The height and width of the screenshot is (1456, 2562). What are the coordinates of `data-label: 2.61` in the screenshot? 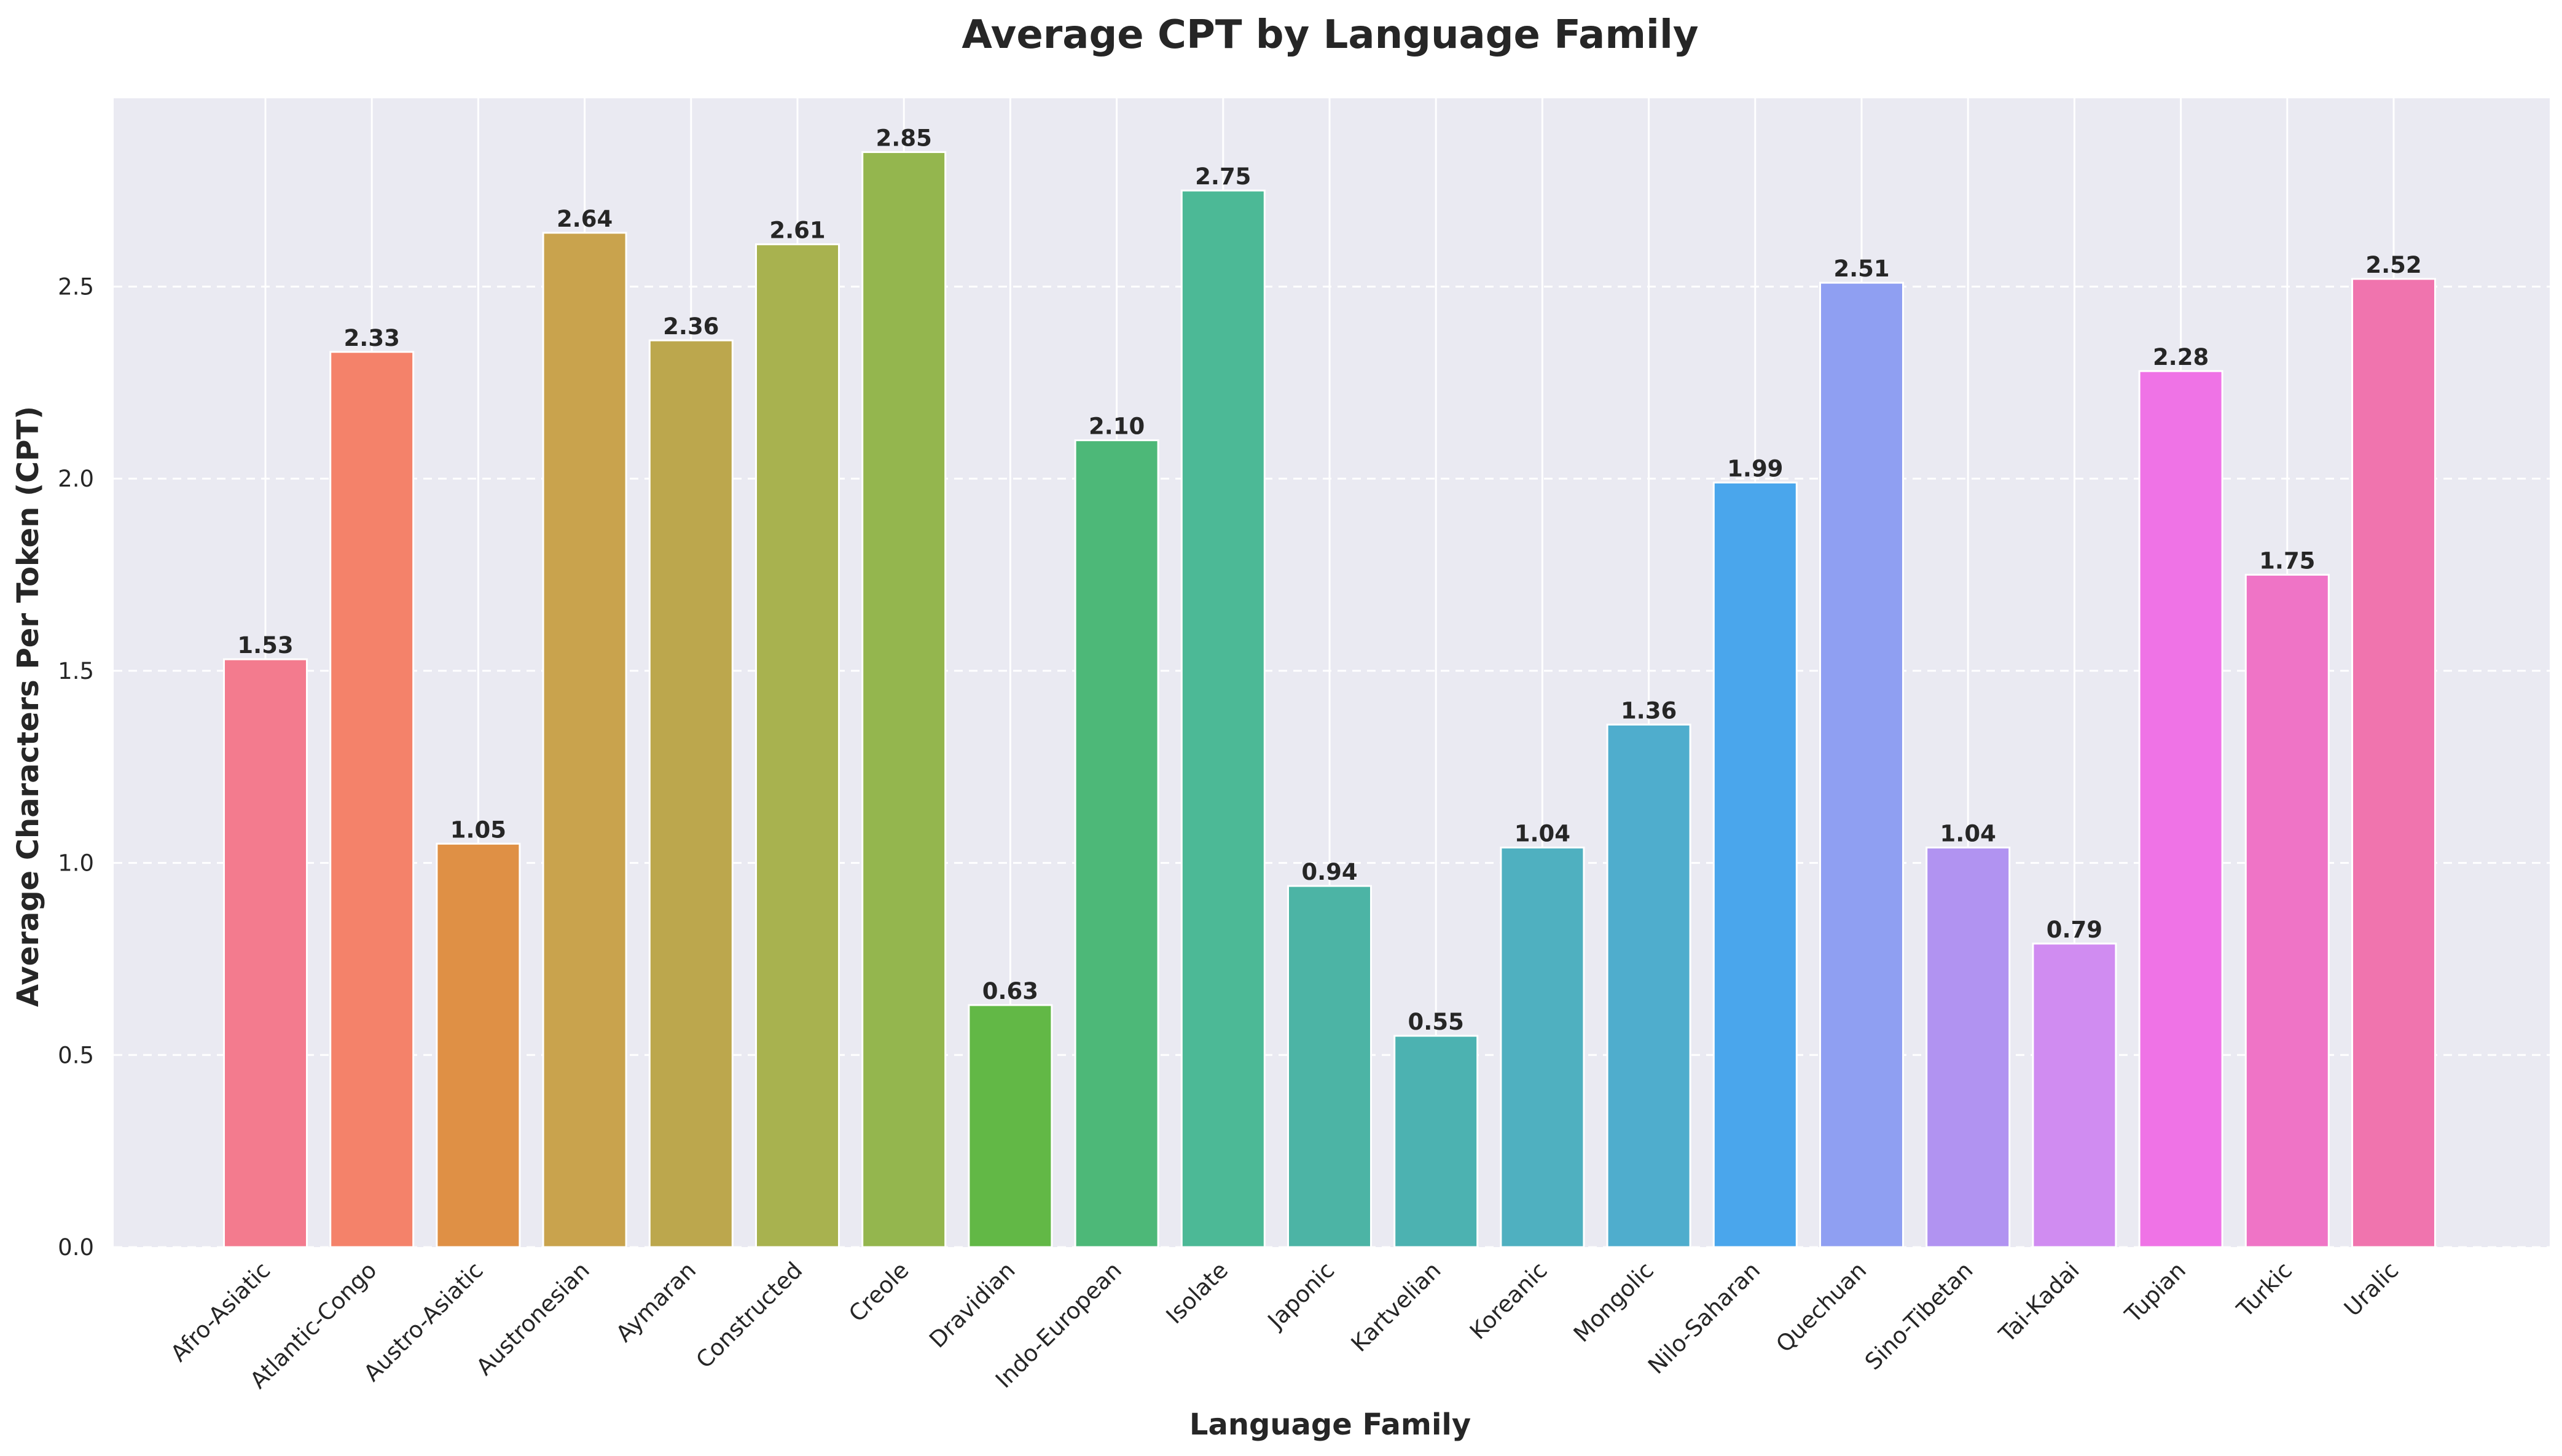 It's located at (797, 230).